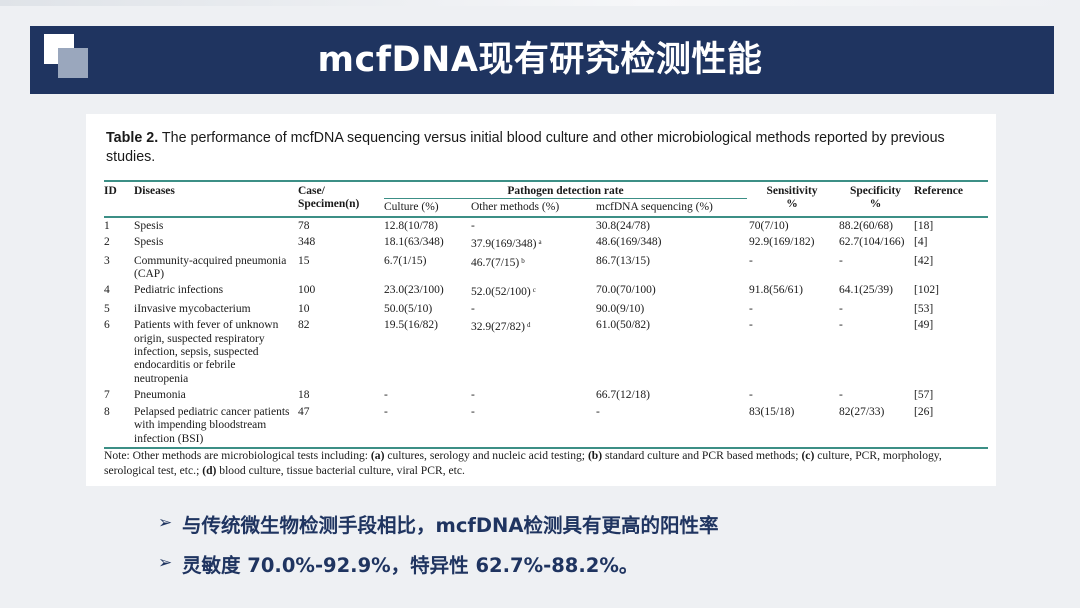 Image resolution: width=1080 pixels, height=608 pixels. I want to click on cell-case: 78, so click(304, 225).